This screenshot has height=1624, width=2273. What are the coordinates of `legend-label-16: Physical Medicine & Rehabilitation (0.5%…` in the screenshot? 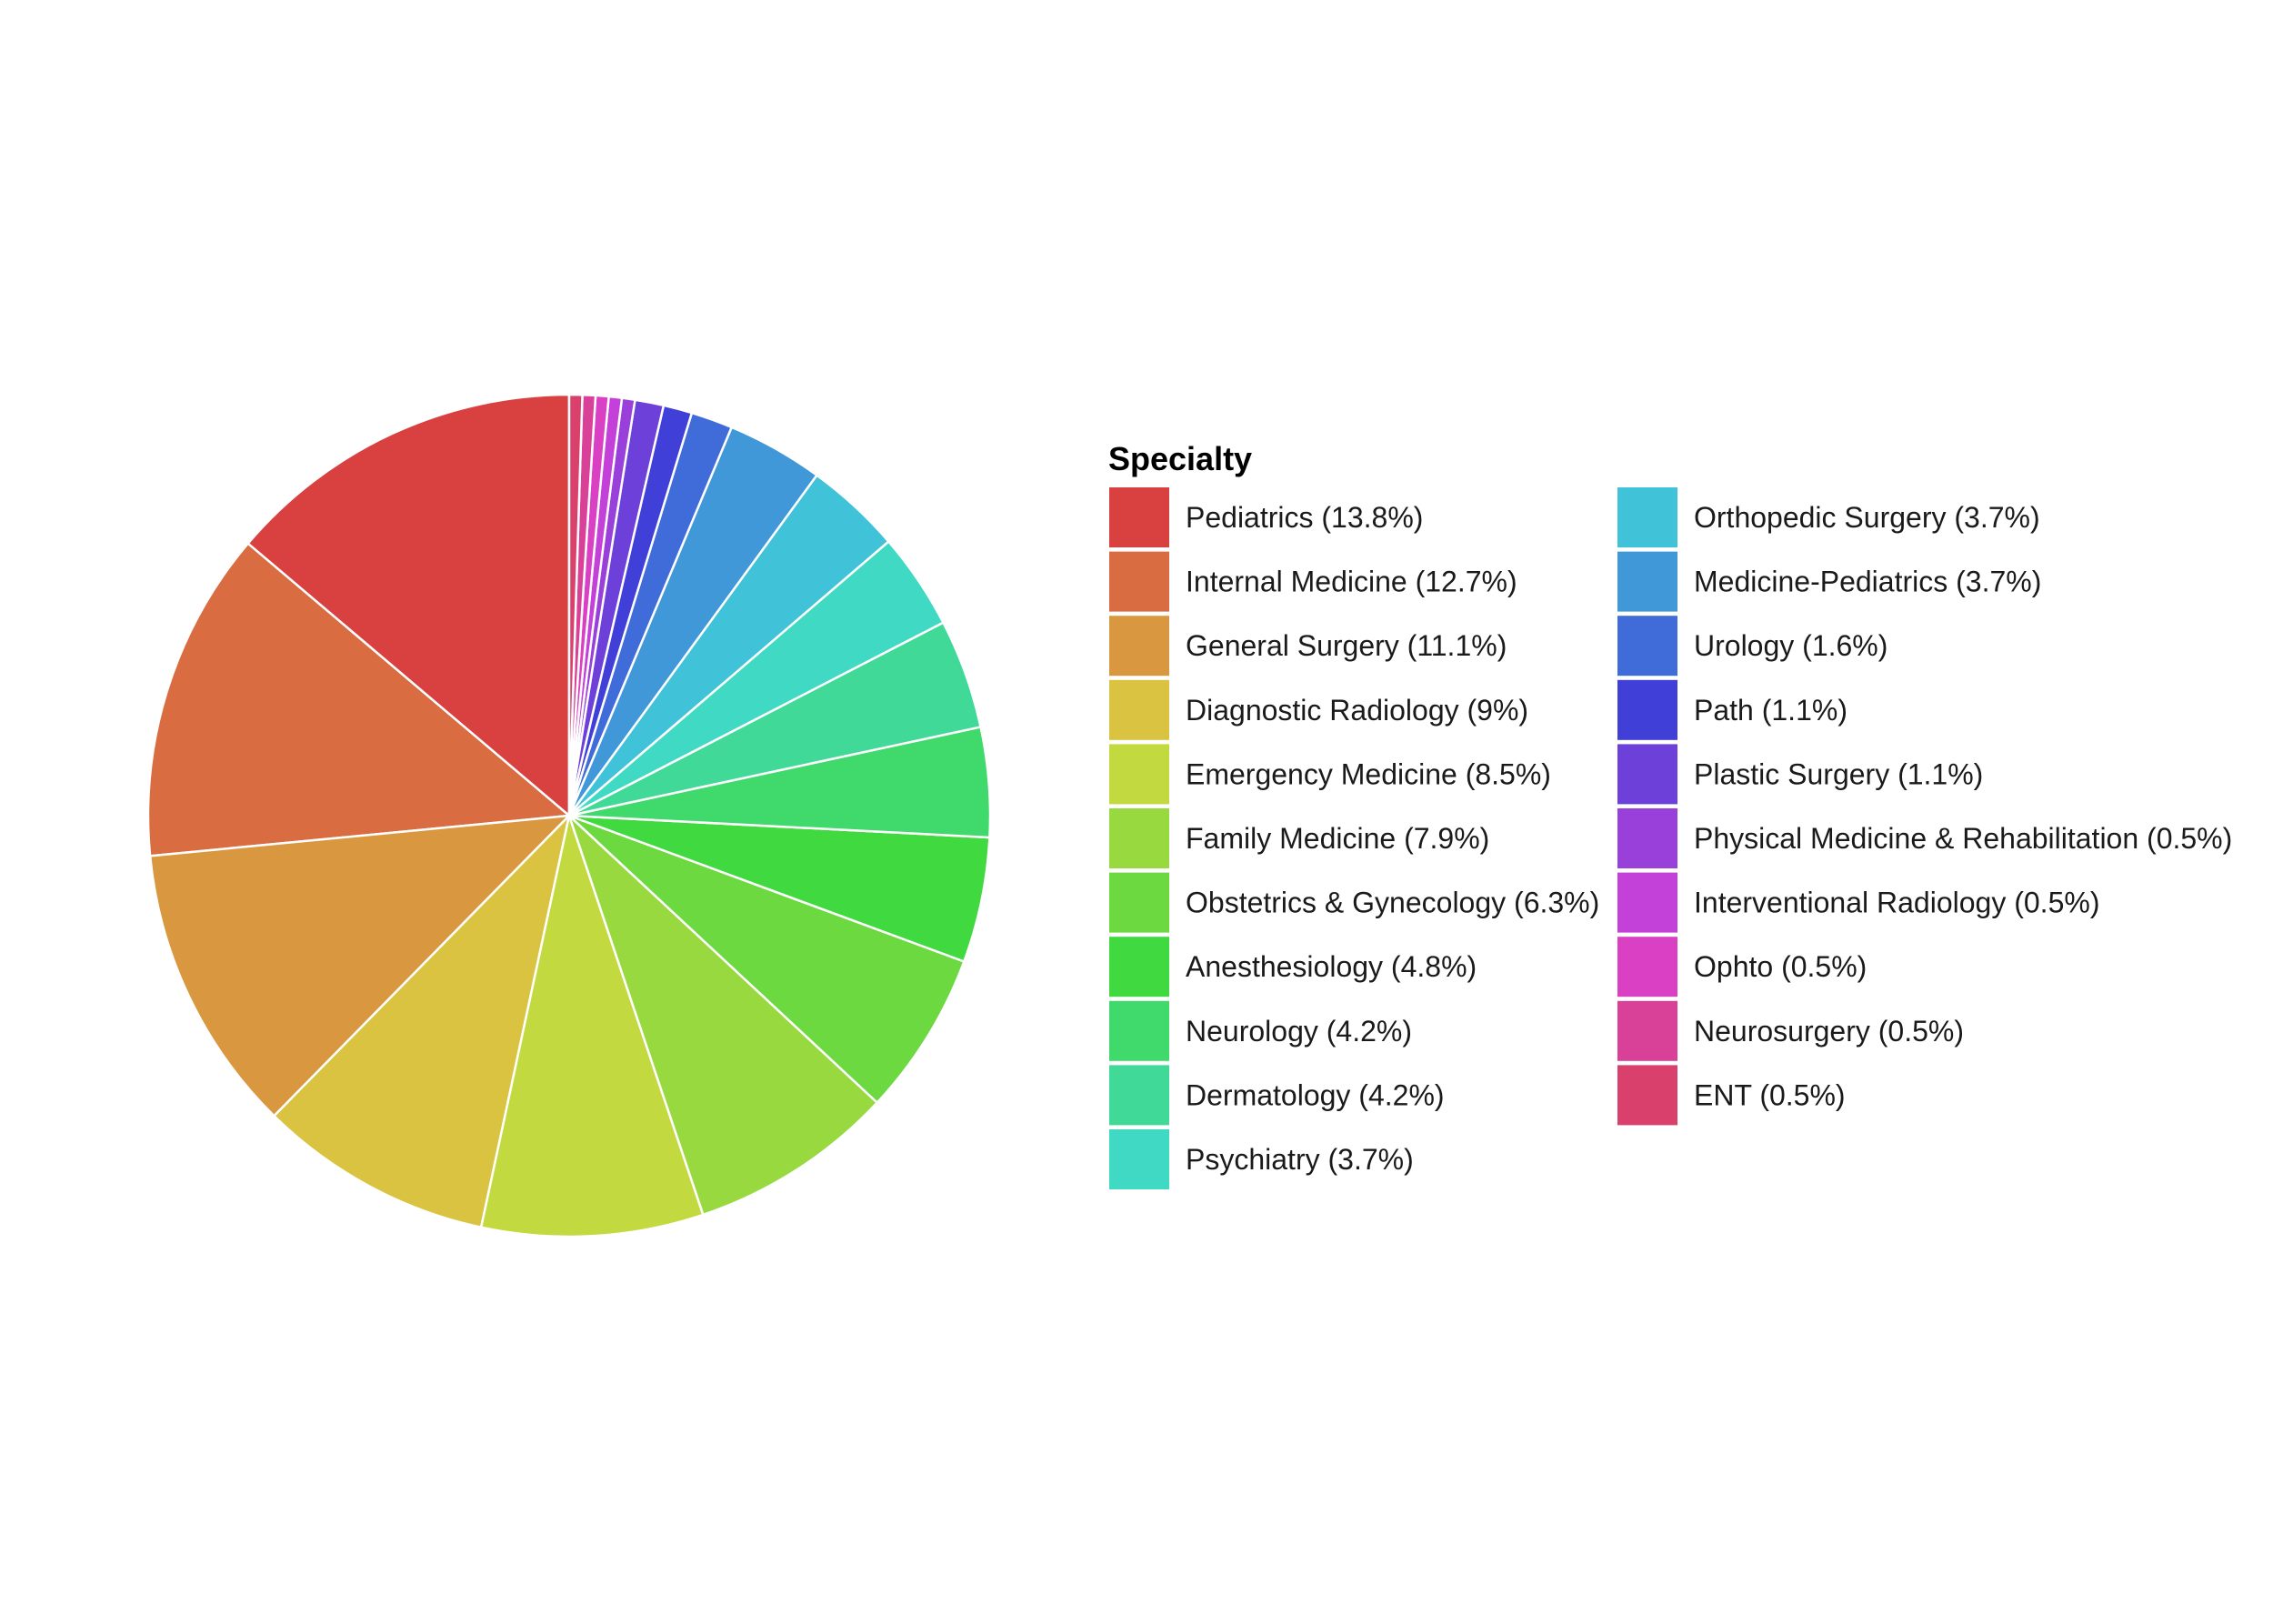 It's located at (1963, 838).